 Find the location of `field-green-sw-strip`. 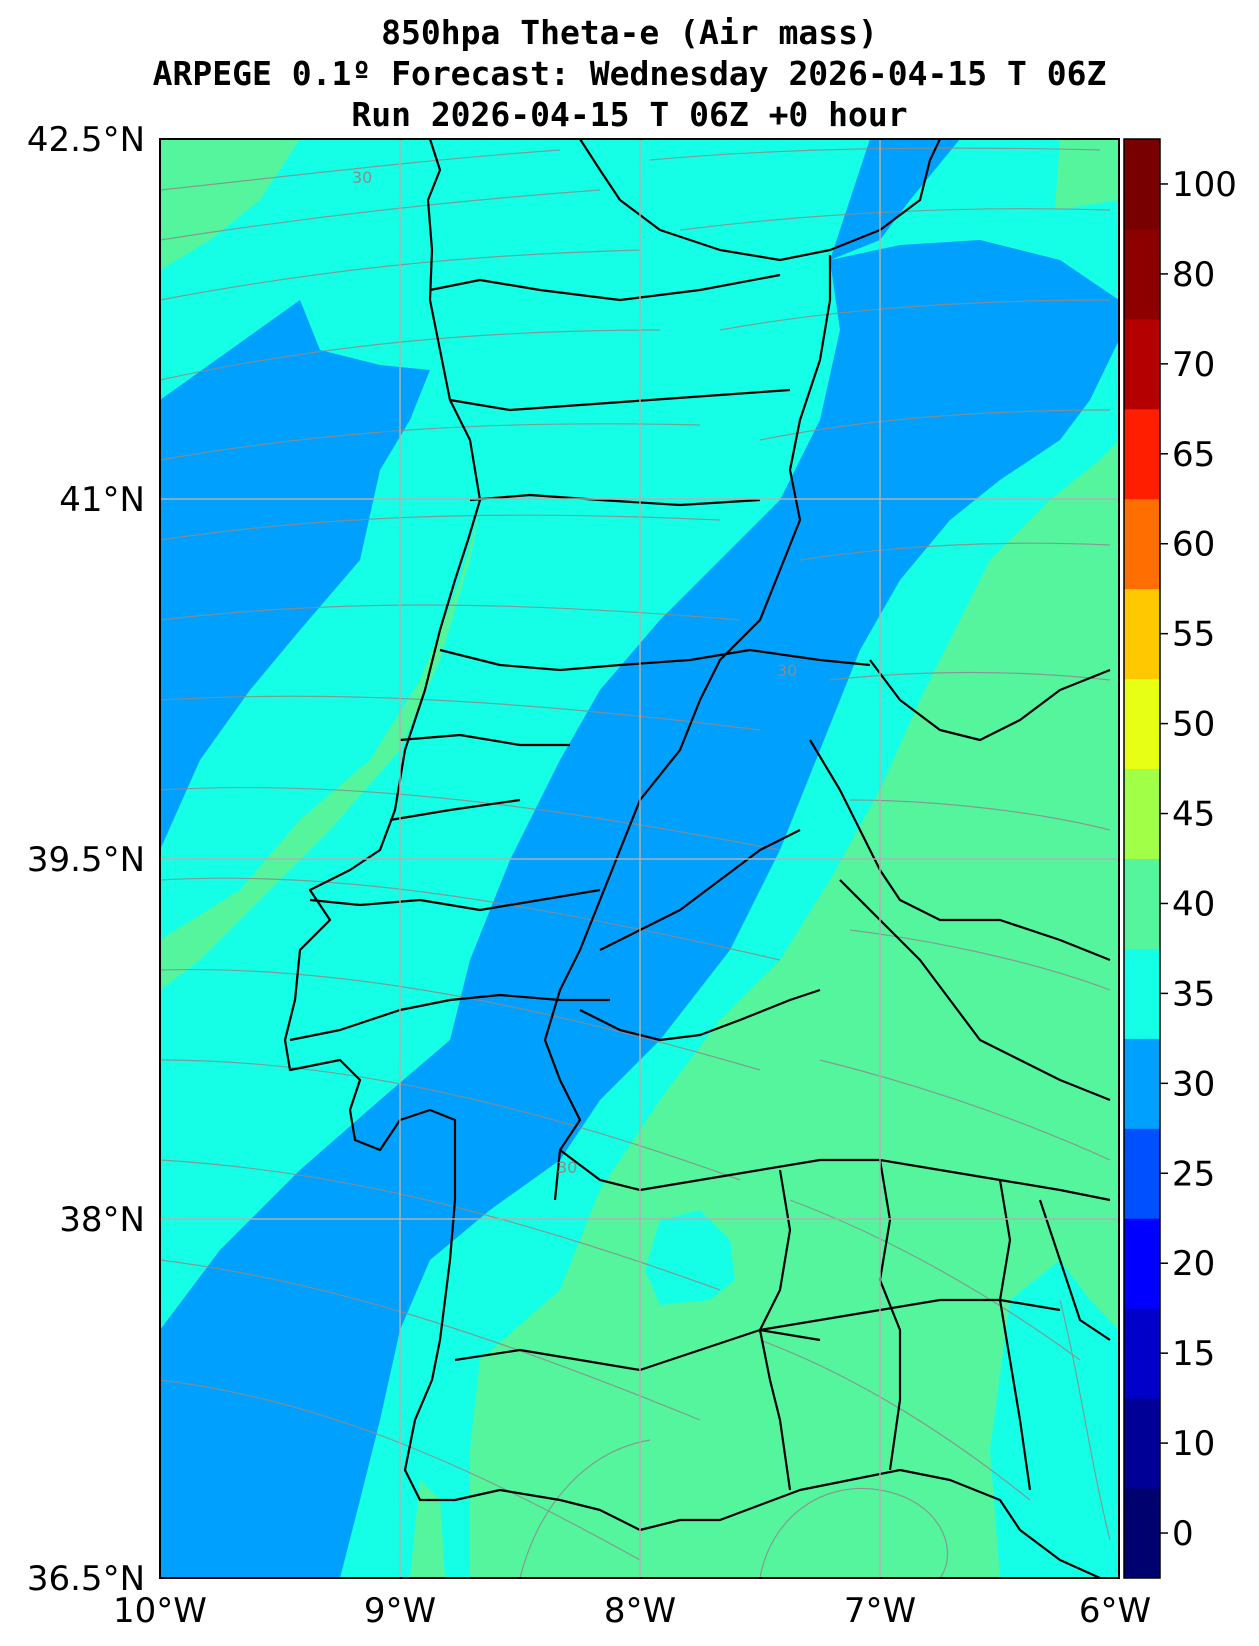

field-green-sw-strip is located at coordinates (427, 1529).